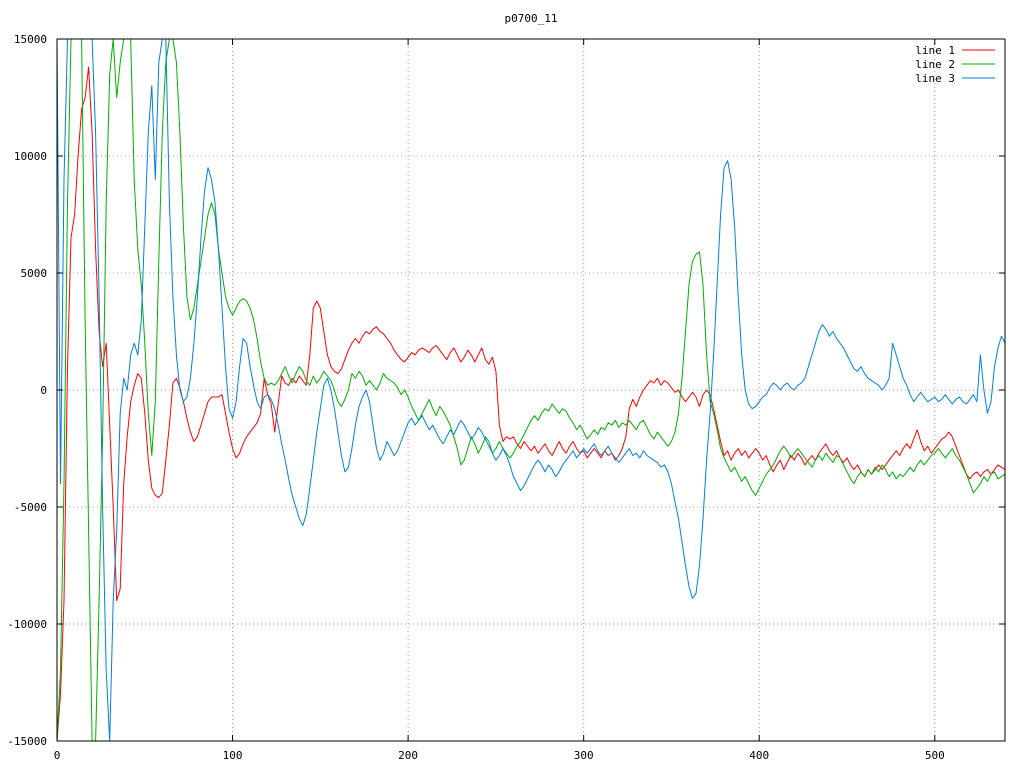 The width and height of the screenshot is (1024, 768). Describe the element at coordinates (759, 755) in the screenshot. I see `x-tick-label: 400` at that location.